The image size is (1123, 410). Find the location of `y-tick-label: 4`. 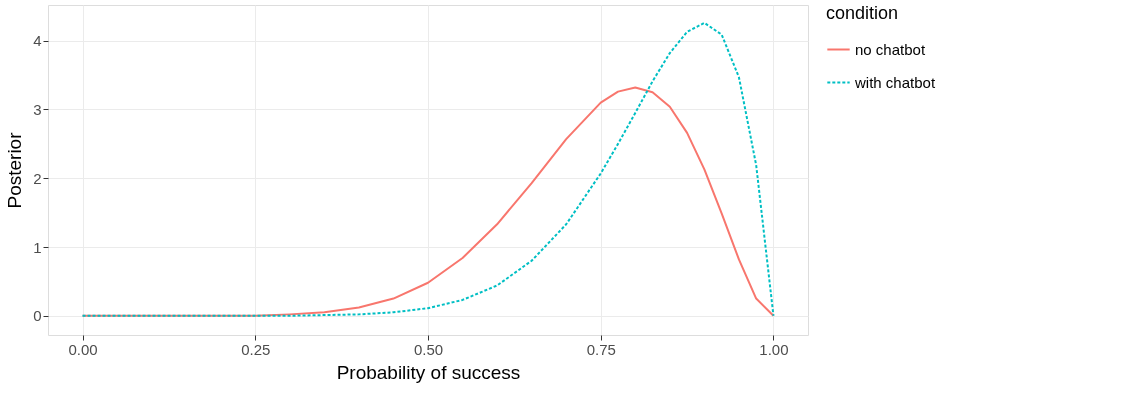

y-tick-label: 4 is located at coordinates (37, 41).